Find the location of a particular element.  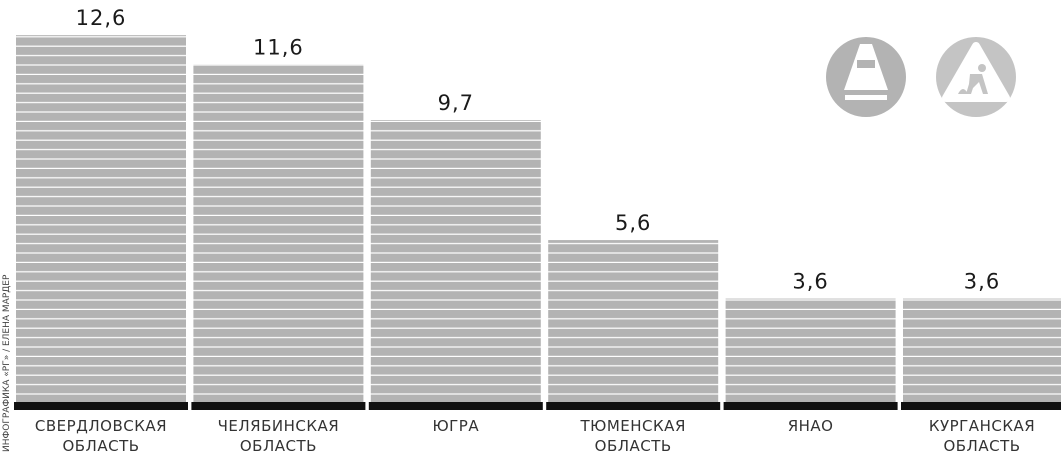

value-label: 9,7 is located at coordinates (456, 103).